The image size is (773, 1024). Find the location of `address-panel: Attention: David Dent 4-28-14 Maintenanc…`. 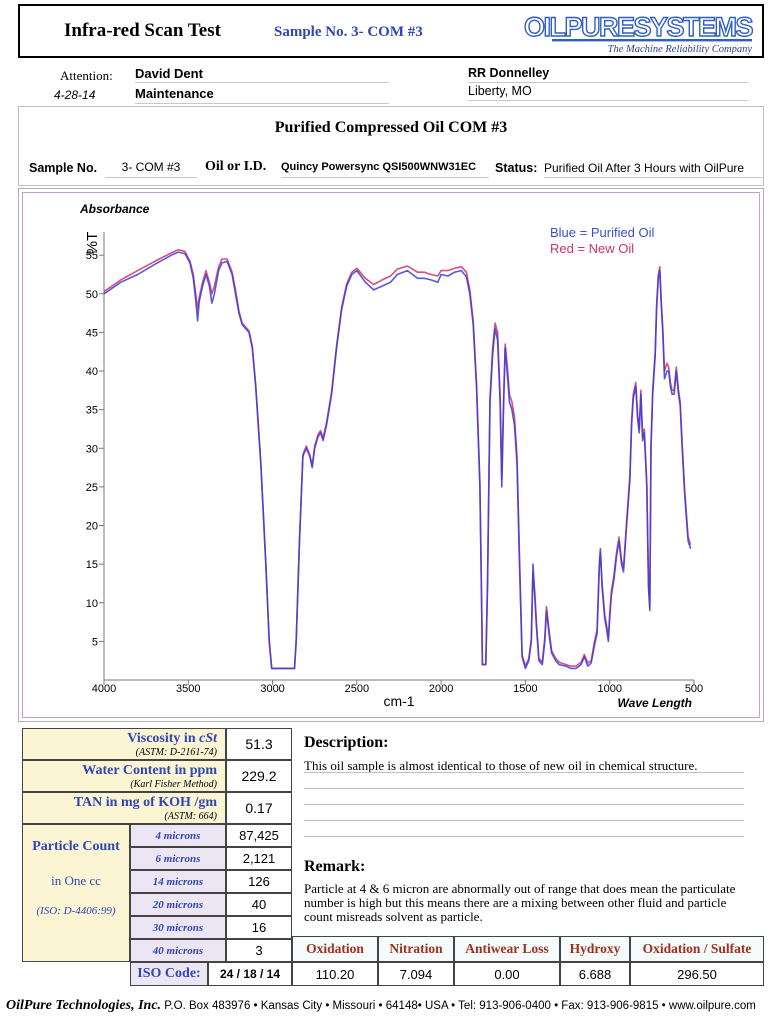

address-panel: Attention: David Dent 4-28-14 Maintenanc… is located at coordinates (391, 83).